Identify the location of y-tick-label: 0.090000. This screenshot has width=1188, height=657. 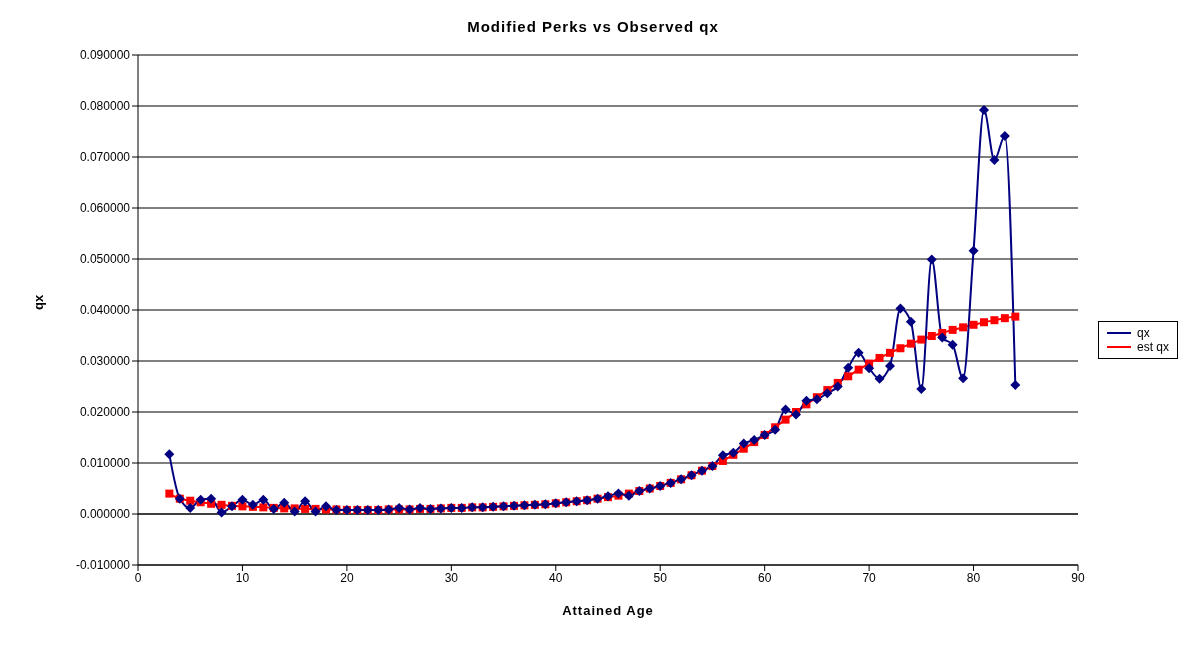
(105, 55).